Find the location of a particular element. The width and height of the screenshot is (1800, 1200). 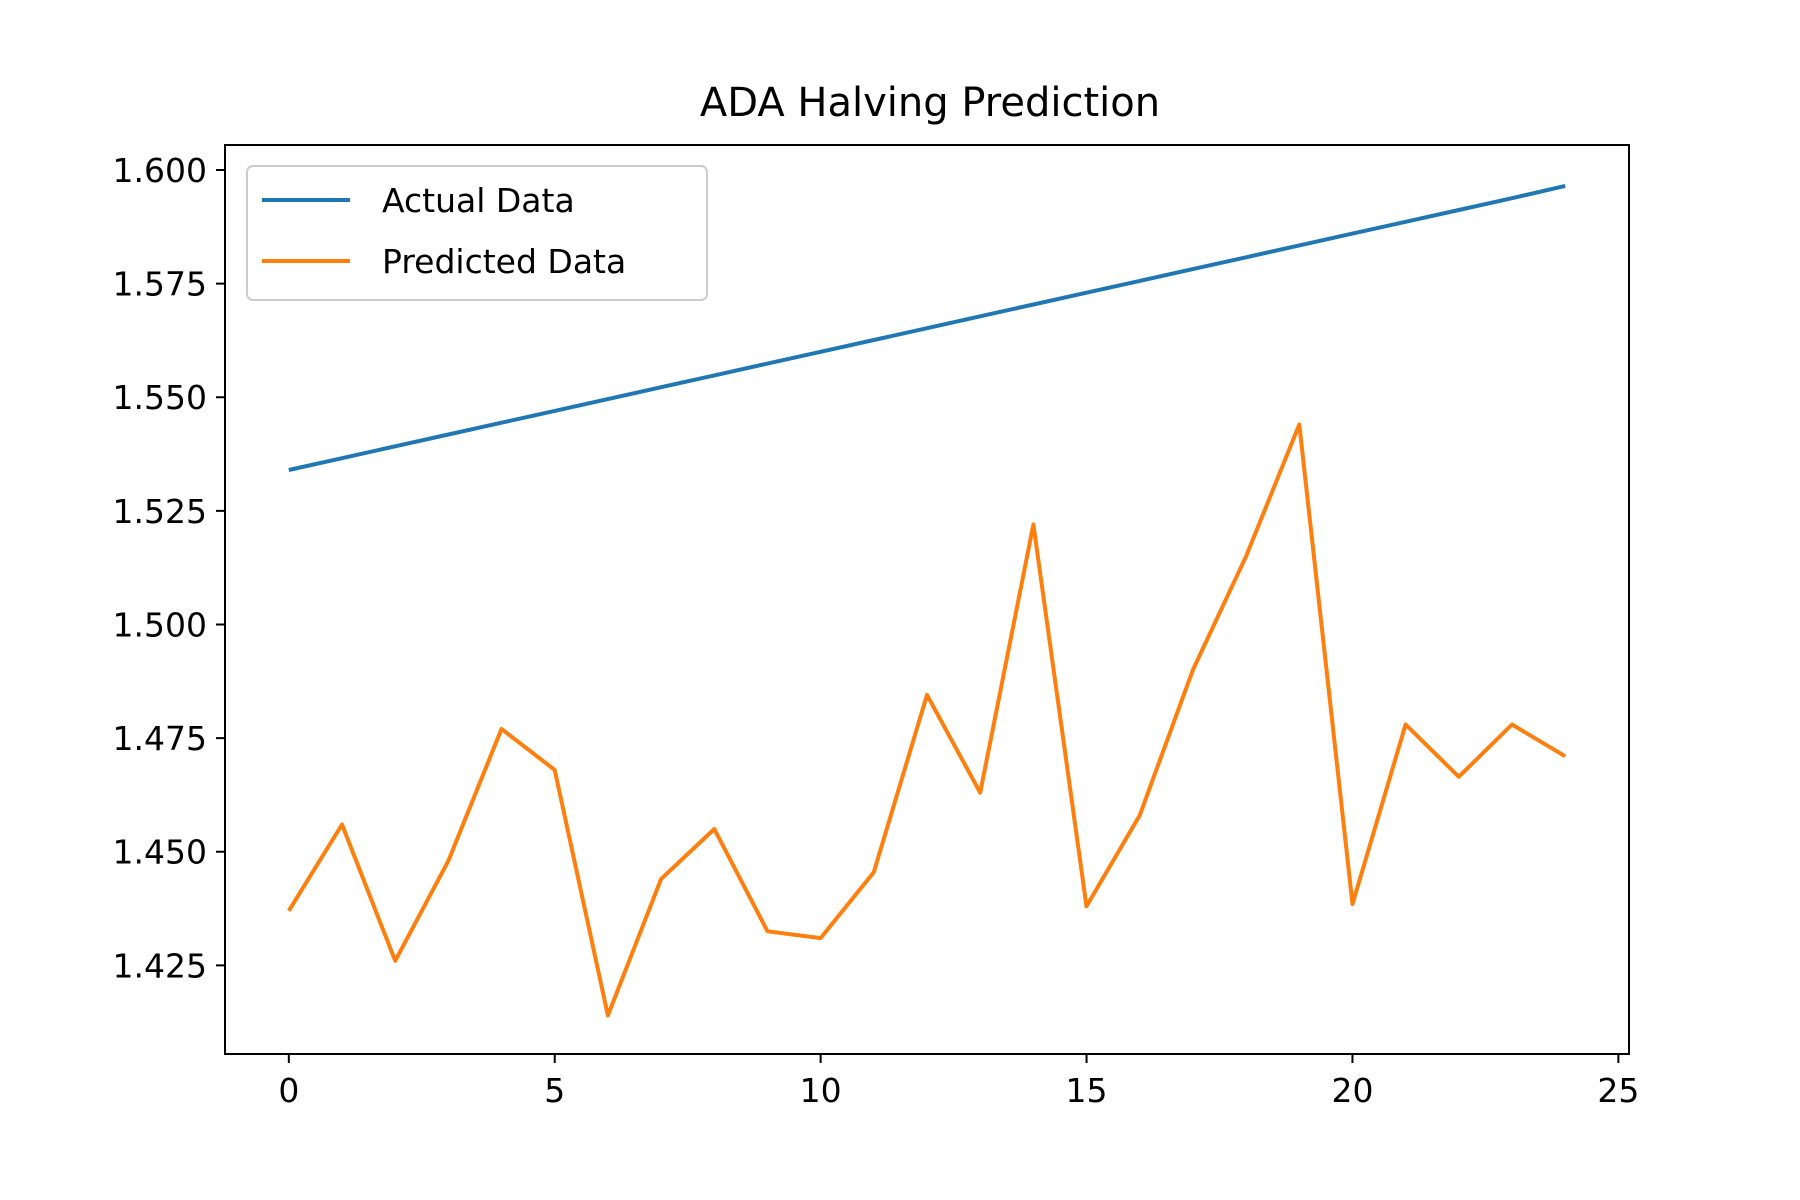

x-axis: 0 5 10 15 20 25 is located at coordinates (958, 1082).